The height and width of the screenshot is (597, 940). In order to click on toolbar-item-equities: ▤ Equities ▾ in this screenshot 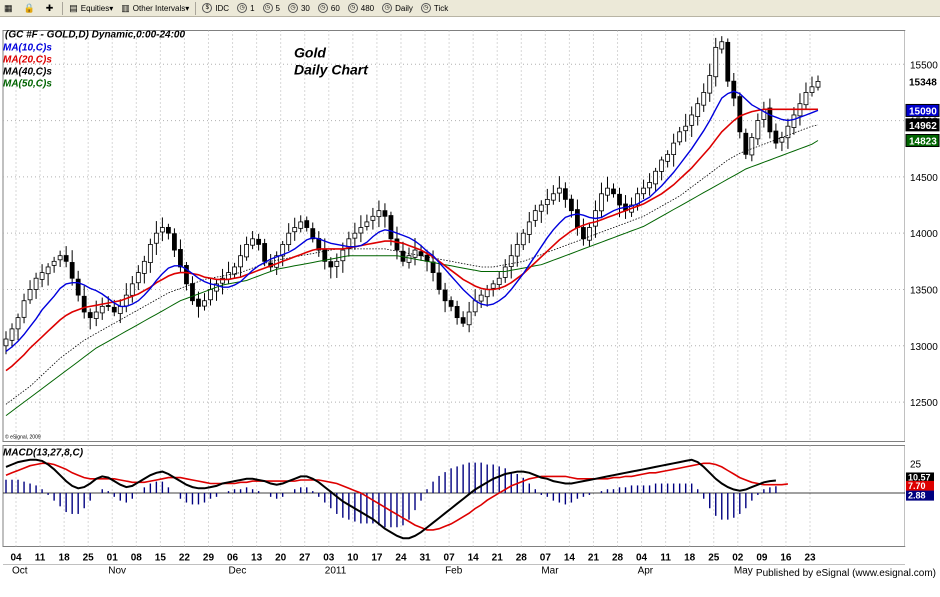, I will do `click(91, 8)`.